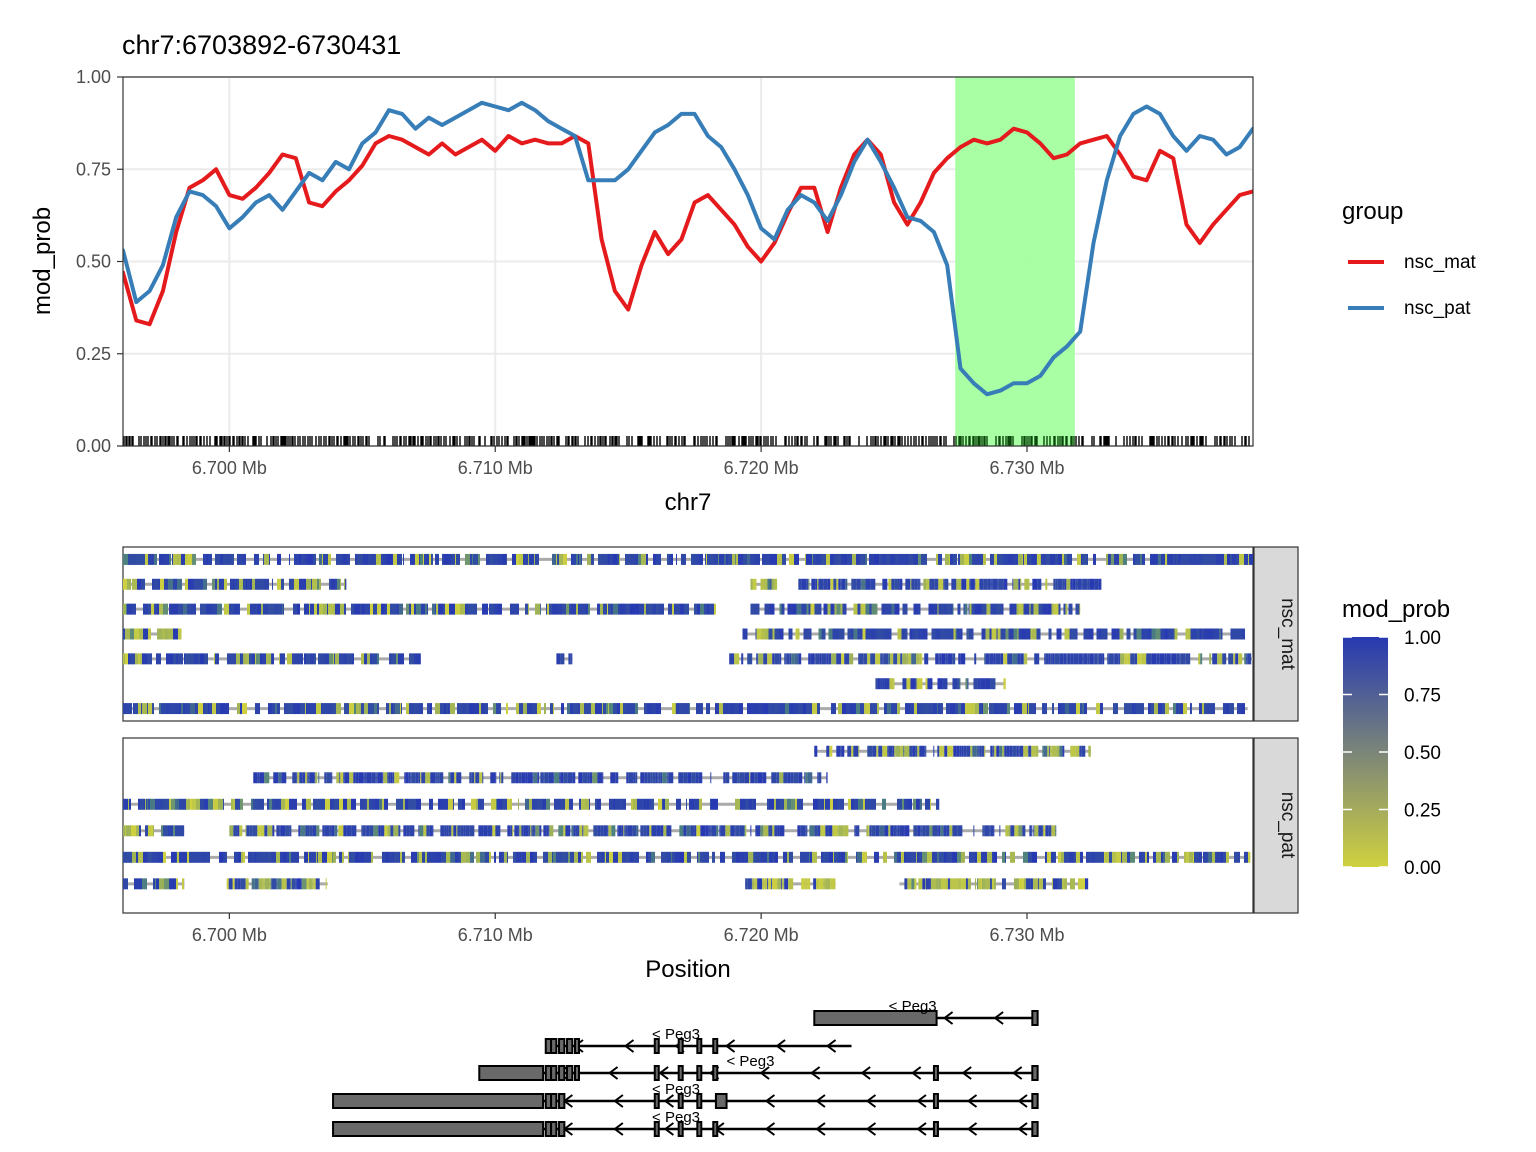  I want to click on exon, so click(680, 1101).